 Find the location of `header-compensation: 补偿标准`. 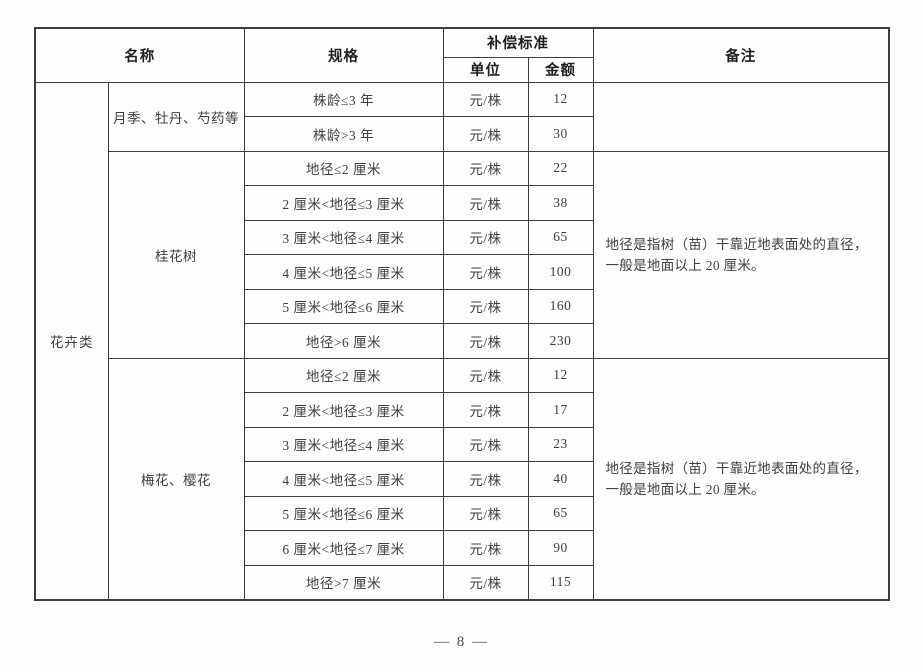

header-compensation: 补偿标准 is located at coordinates (518, 42).